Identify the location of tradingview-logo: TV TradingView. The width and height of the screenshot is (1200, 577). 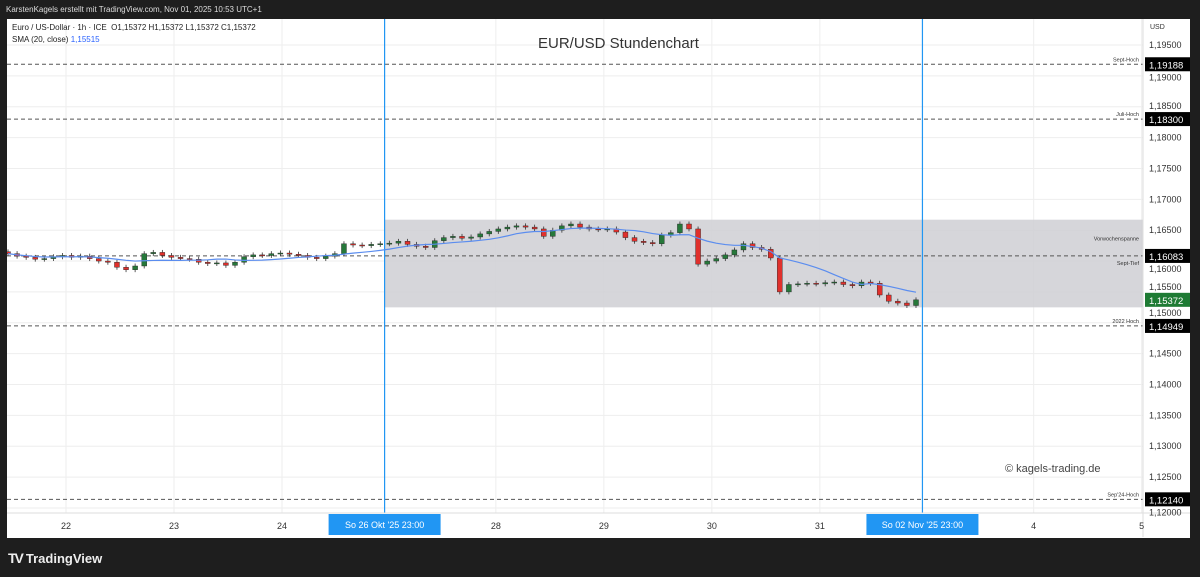
(55, 558).